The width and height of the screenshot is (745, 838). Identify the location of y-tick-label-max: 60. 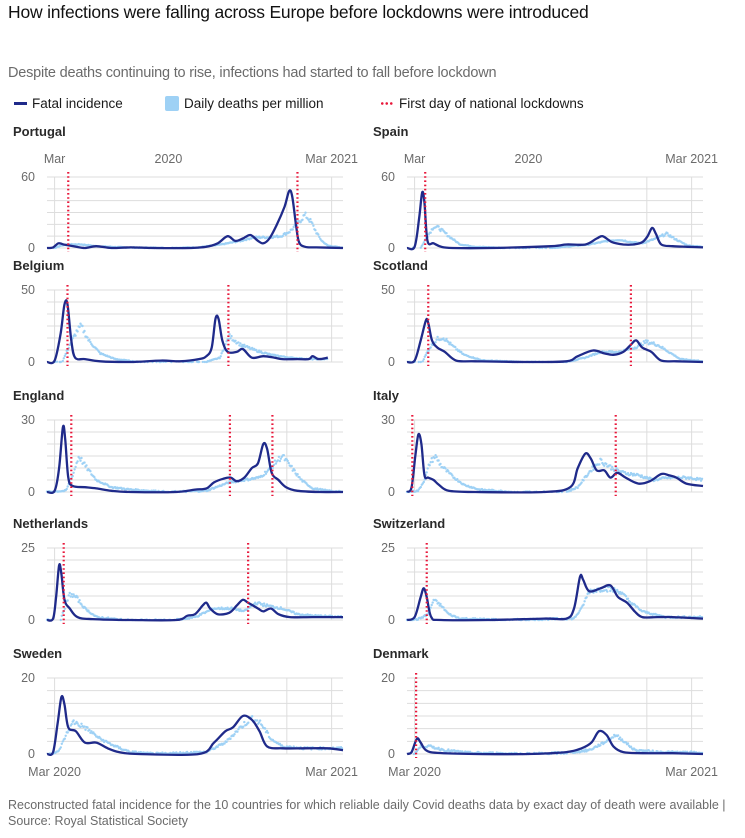
(388, 177).